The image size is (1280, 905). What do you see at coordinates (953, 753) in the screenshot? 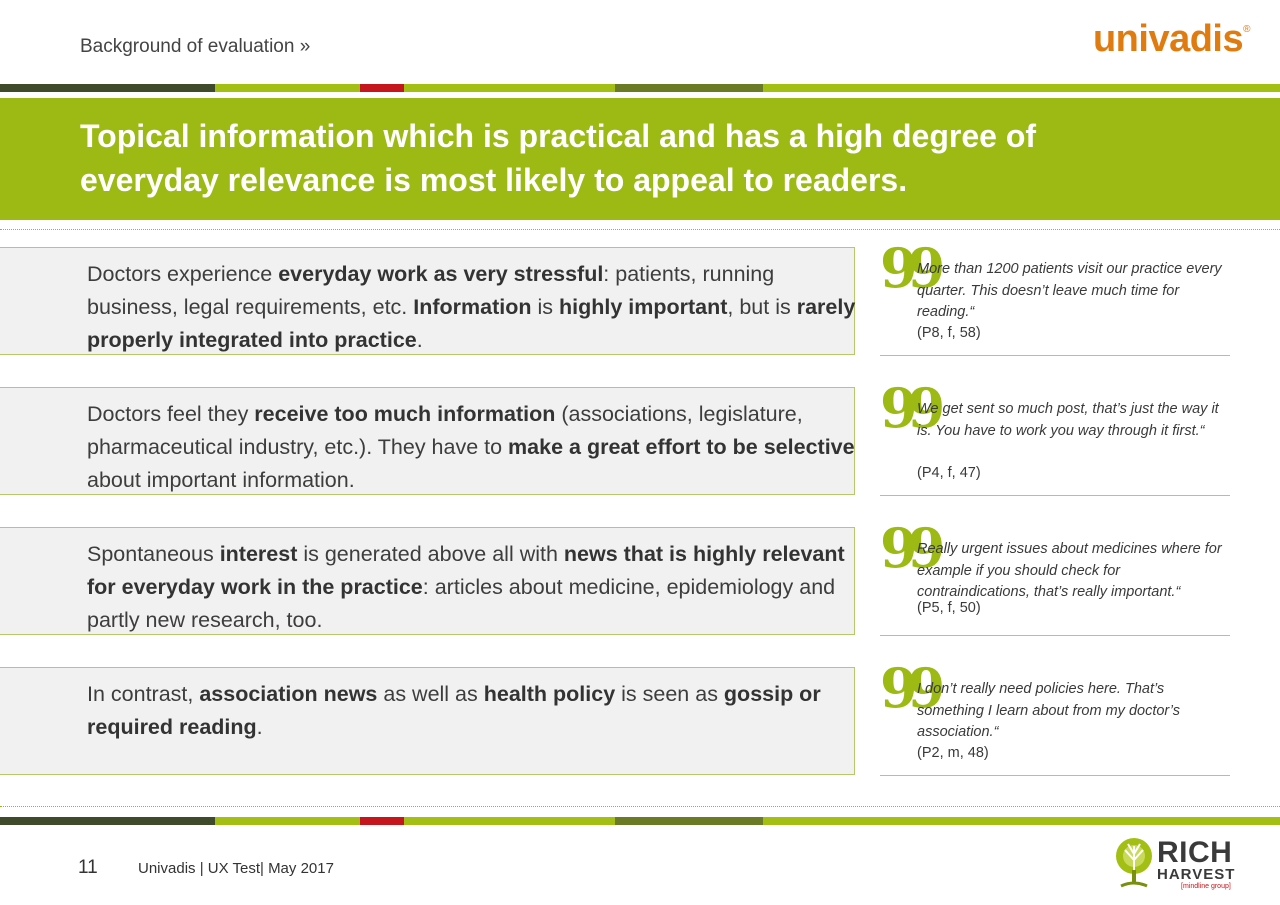
I see `quote-source: (P2, m, 48)` at bounding box center [953, 753].